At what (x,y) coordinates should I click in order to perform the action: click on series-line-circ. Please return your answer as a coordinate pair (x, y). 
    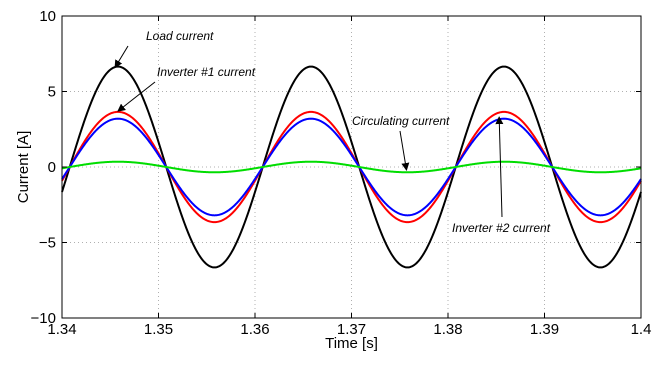
    Looking at the image, I should click on (351, 167).